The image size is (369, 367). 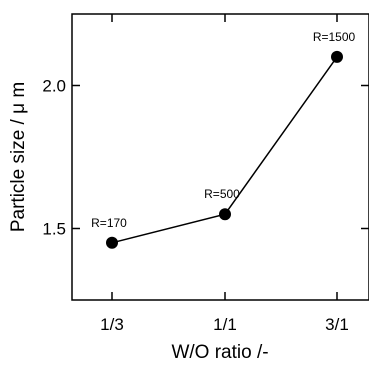 I want to click on x-tick-label: 1/3, so click(x=112, y=324).